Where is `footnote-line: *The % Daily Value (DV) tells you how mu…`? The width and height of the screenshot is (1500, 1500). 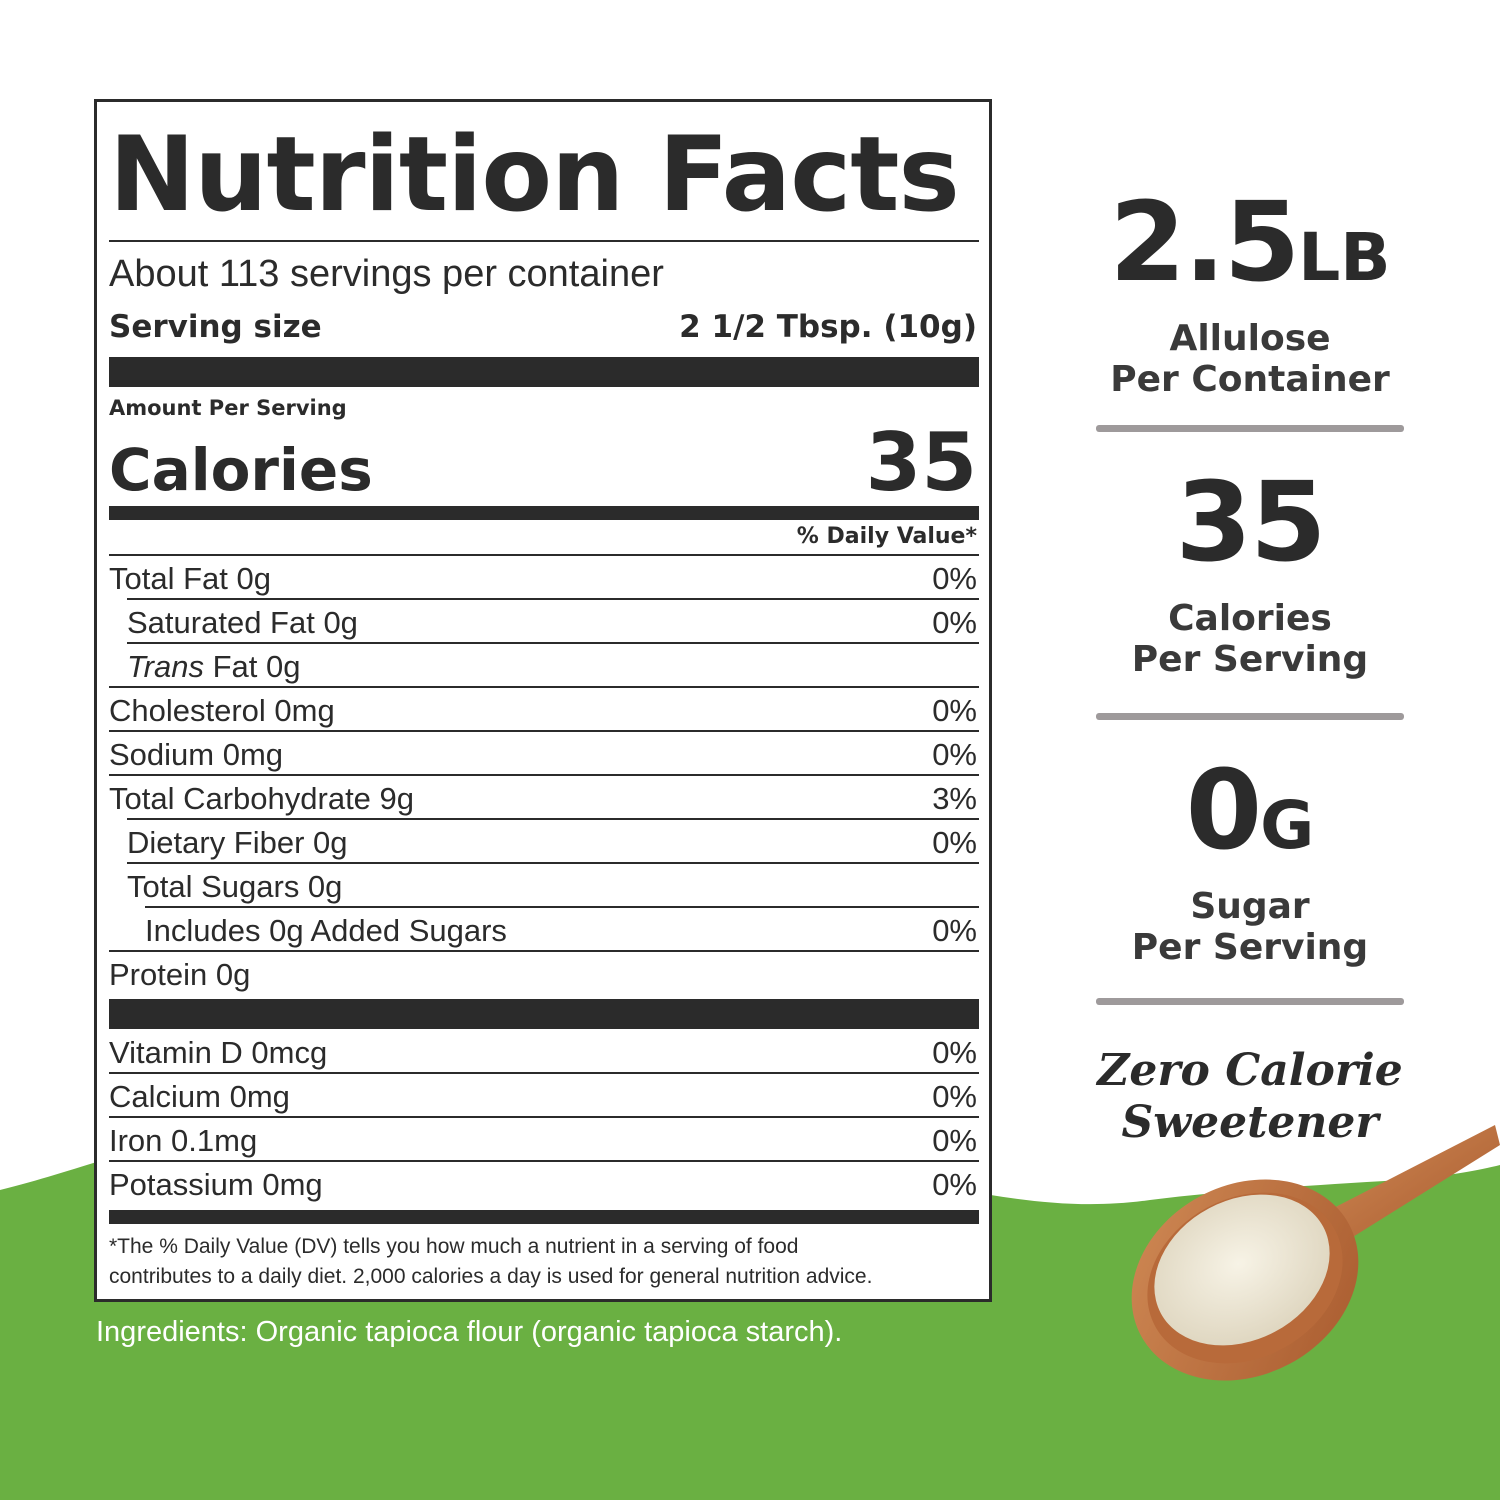
footnote-line: *The % Daily Value (DV) tells you how mu… is located at coordinates (454, 1246).